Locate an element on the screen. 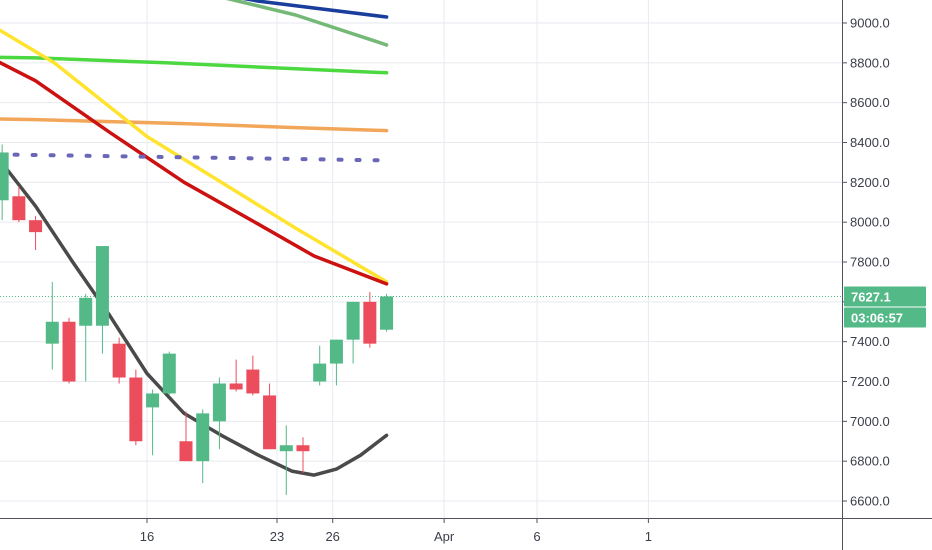 The width and height of the screenshot is (932, 550). y-tick-label: 7000.0 is located at coordinates (870, 421).